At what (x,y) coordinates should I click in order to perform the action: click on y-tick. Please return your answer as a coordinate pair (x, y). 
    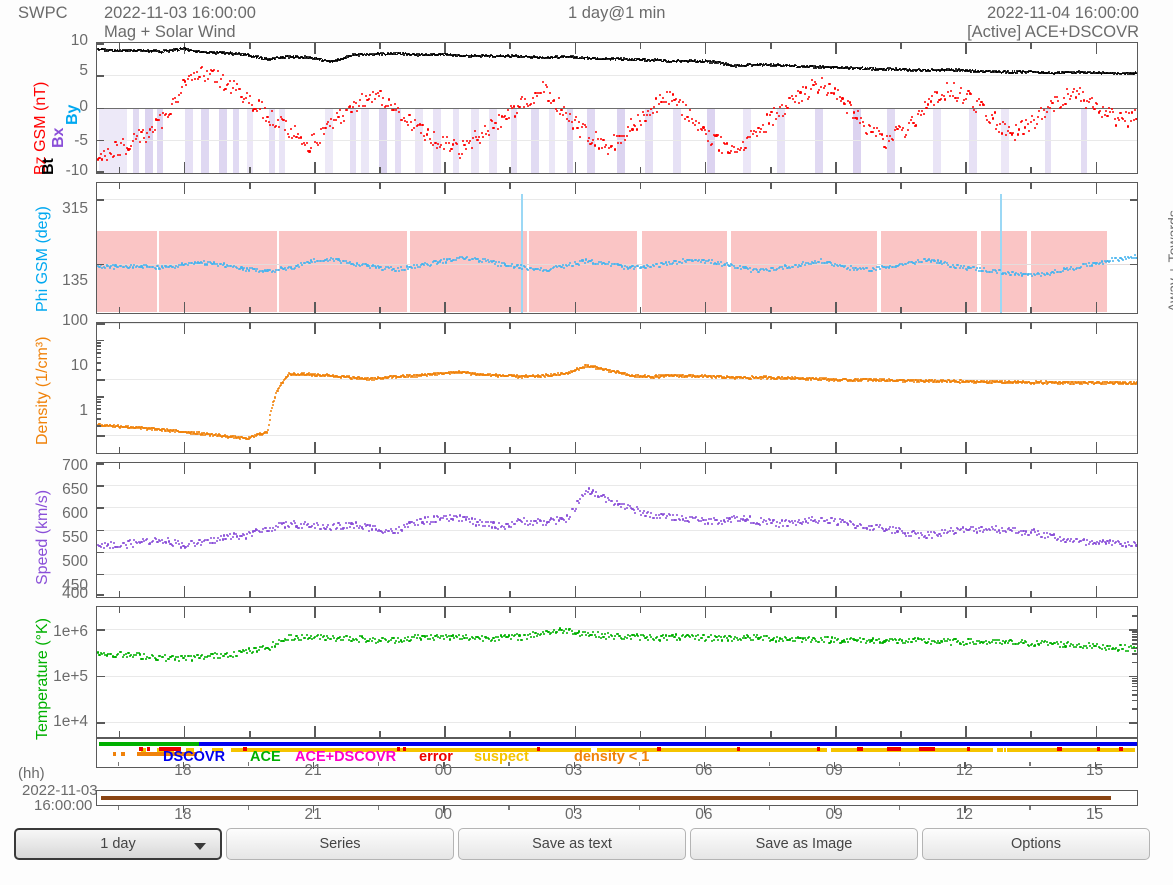
    Looking at the image, I should click on (100, 108).